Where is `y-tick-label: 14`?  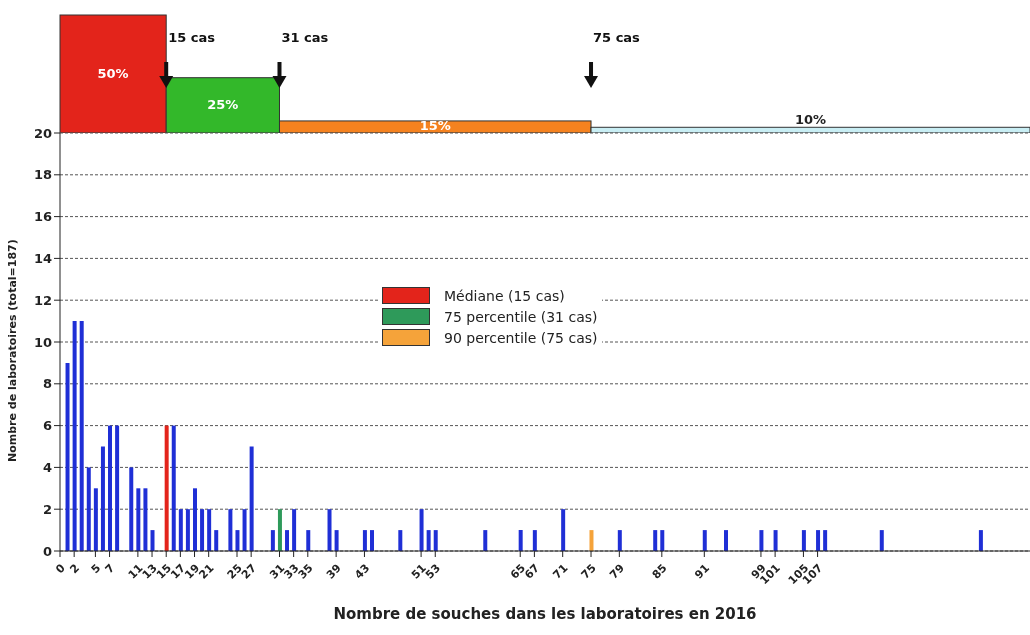 y-tick-label: 14 is located at coordinates (42, 259).